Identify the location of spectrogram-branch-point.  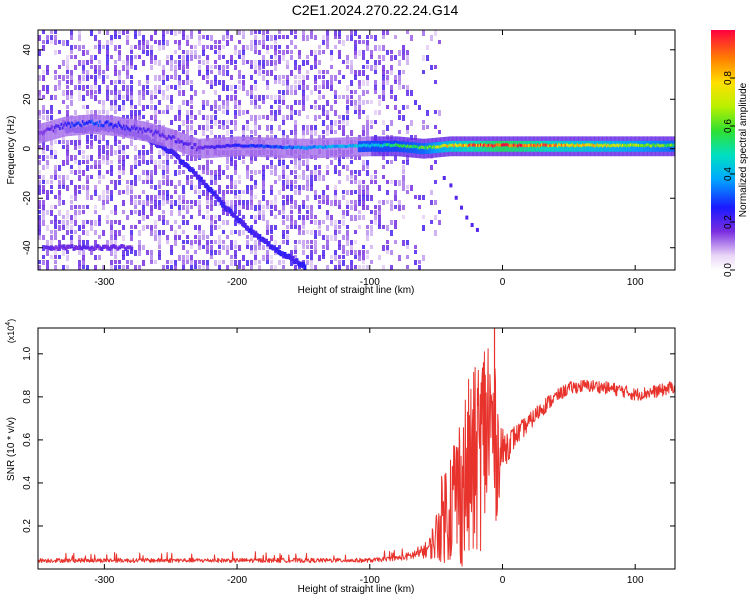
(456, 197).